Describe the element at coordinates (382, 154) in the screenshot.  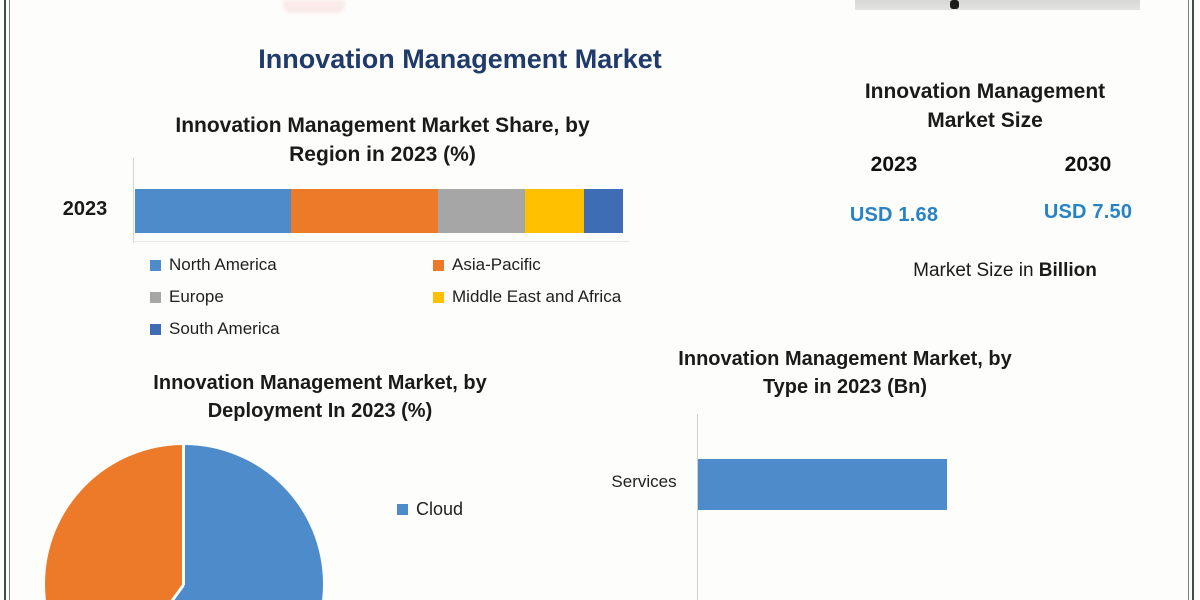
I see `region-chart-title-line2: Region in 2023 (%)` at that location.